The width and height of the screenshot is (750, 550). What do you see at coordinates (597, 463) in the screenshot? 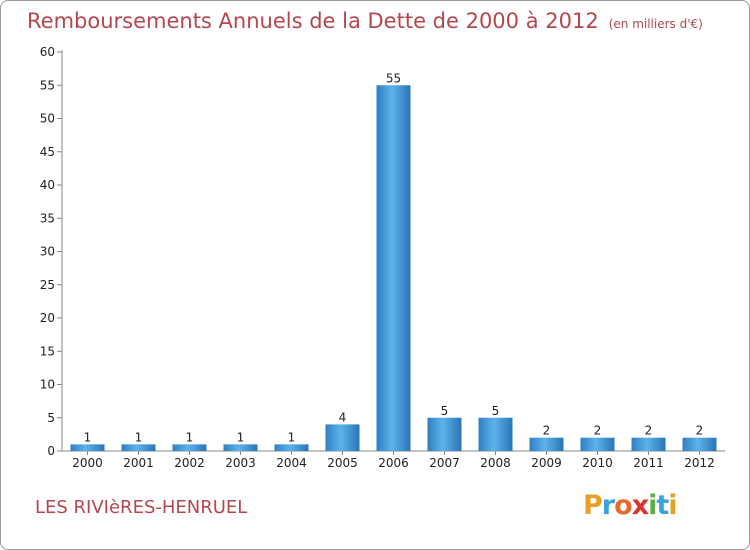
I see `x-tick-label: 2010` at bounding box center [597, 463].